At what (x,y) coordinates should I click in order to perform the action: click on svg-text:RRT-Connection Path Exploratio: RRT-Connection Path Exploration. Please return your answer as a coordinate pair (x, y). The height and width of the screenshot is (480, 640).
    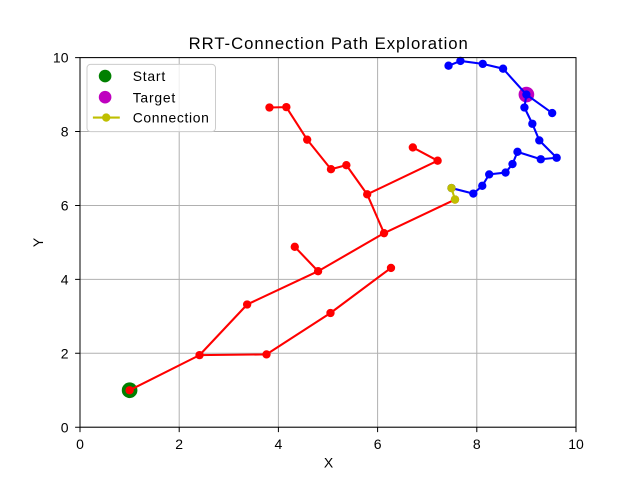
    Looking at the image, I should click on (329, 43).